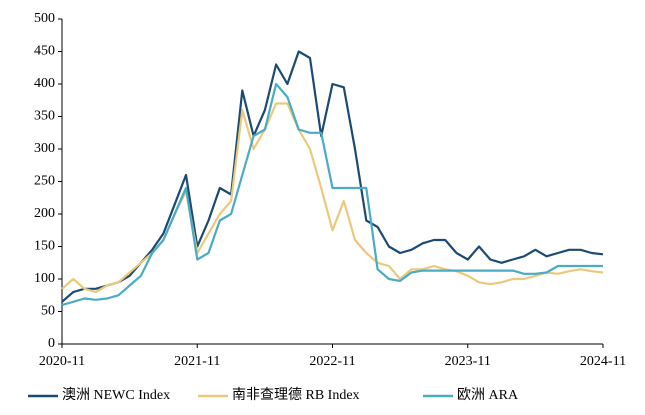  I want to click on y-tick-label: 150, so click(44, 246).